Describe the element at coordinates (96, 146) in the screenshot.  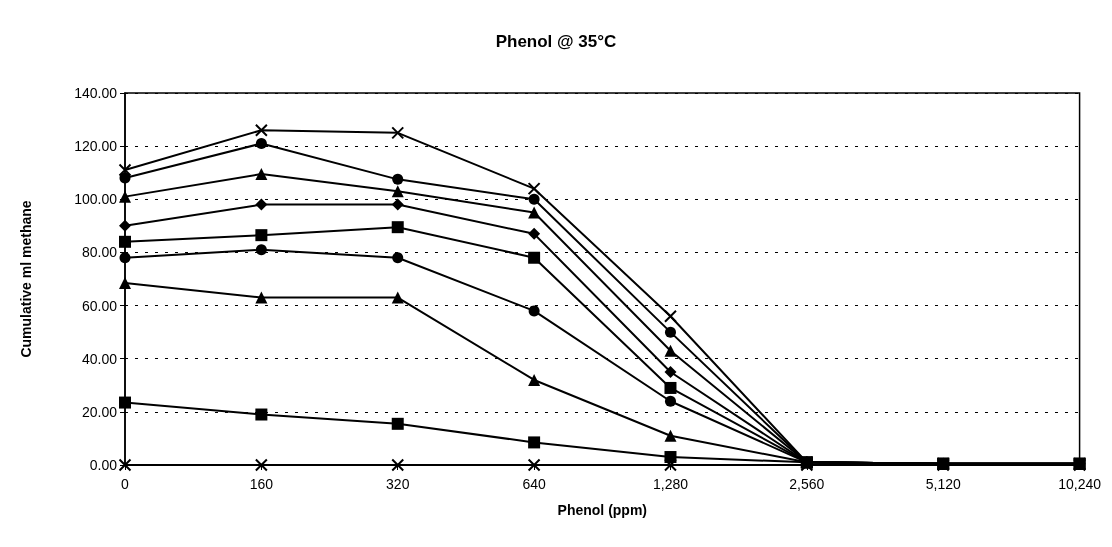
I see `y-tick-label: 120.00` at that location.